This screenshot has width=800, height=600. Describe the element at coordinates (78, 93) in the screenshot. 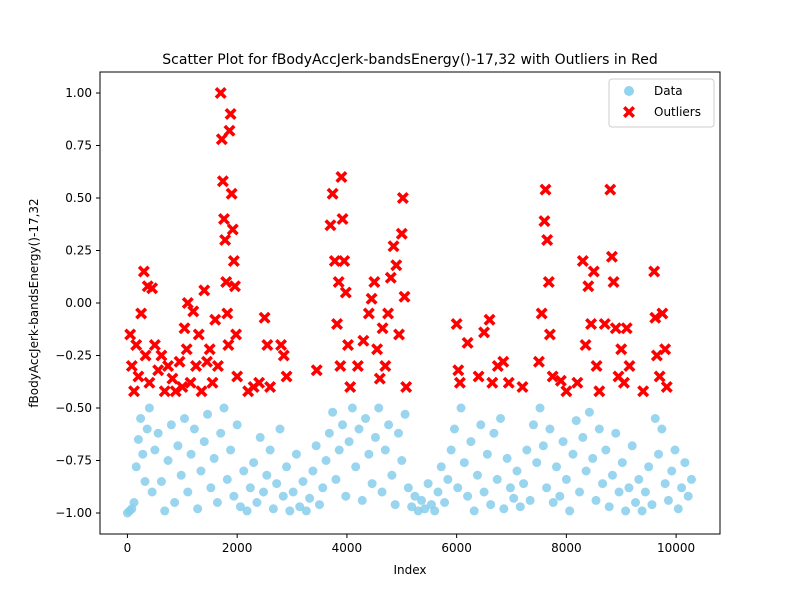

I see `y-tick-label: 1.00` at that location.